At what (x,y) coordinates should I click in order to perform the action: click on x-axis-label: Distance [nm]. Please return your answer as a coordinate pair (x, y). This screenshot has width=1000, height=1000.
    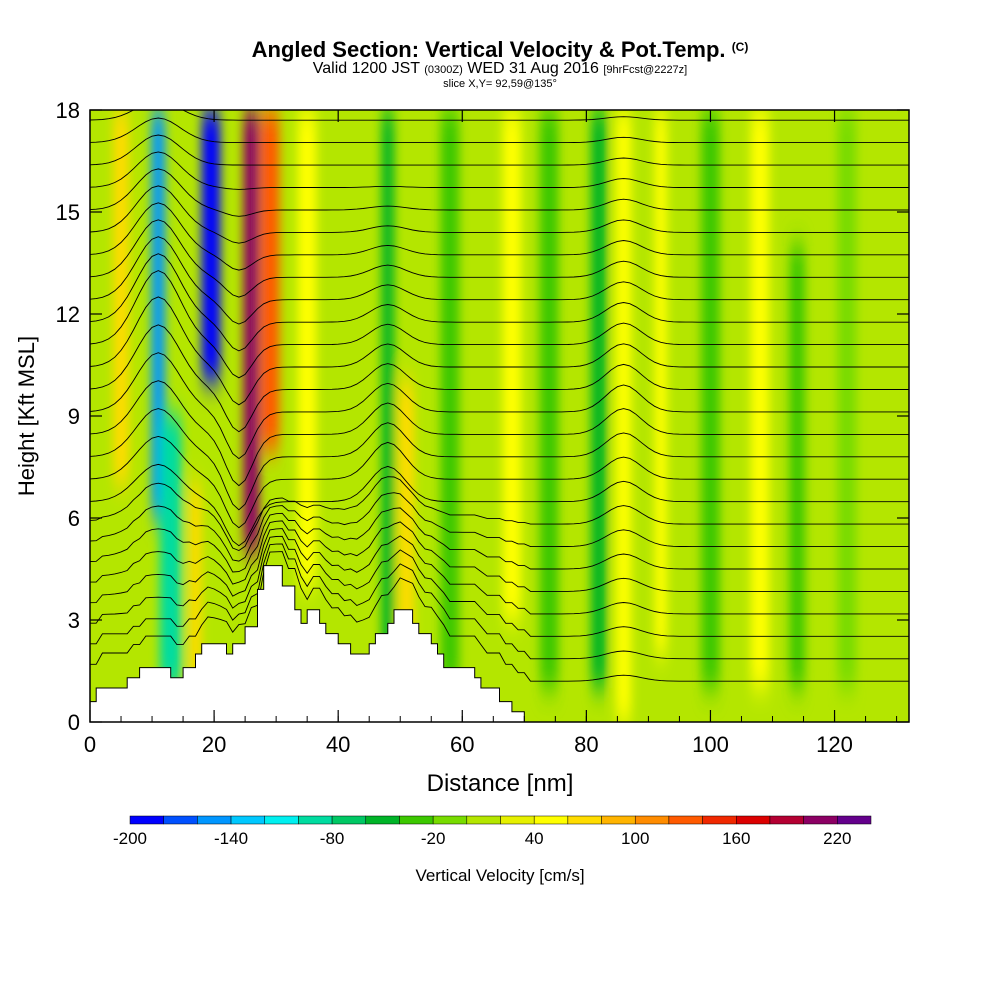
    Looking at the image, I should click on (500, 783).